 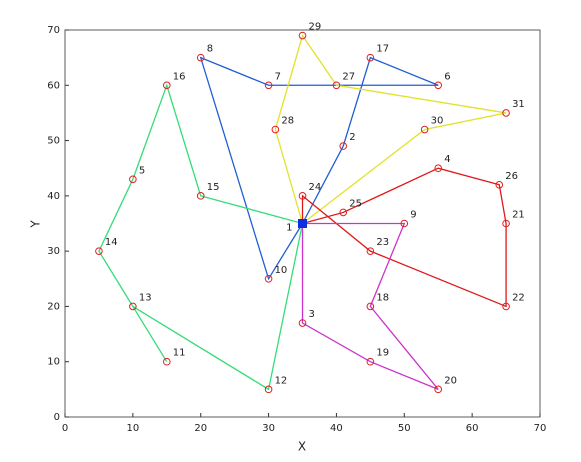 I want to click on x-tick-label: 50, so click(x=404, y=428).